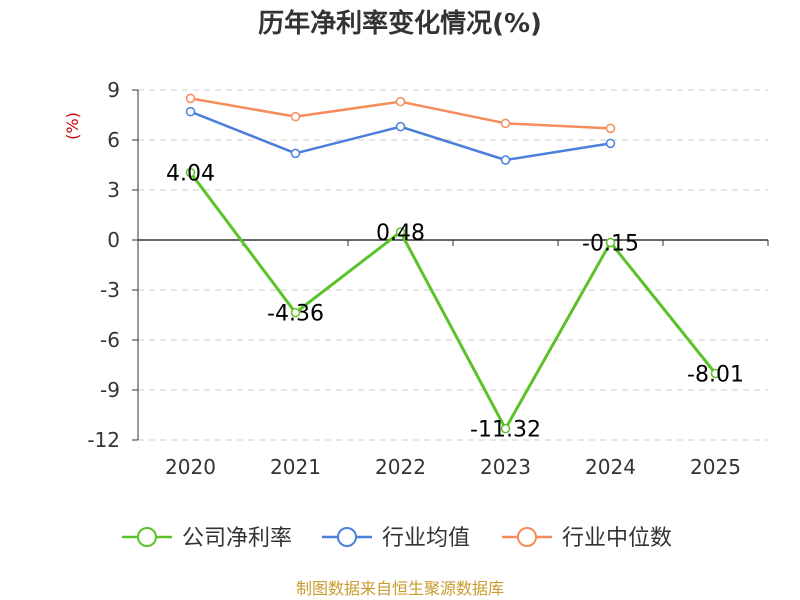  I want to click on legend-item: 行业均值, so click(396, 538).